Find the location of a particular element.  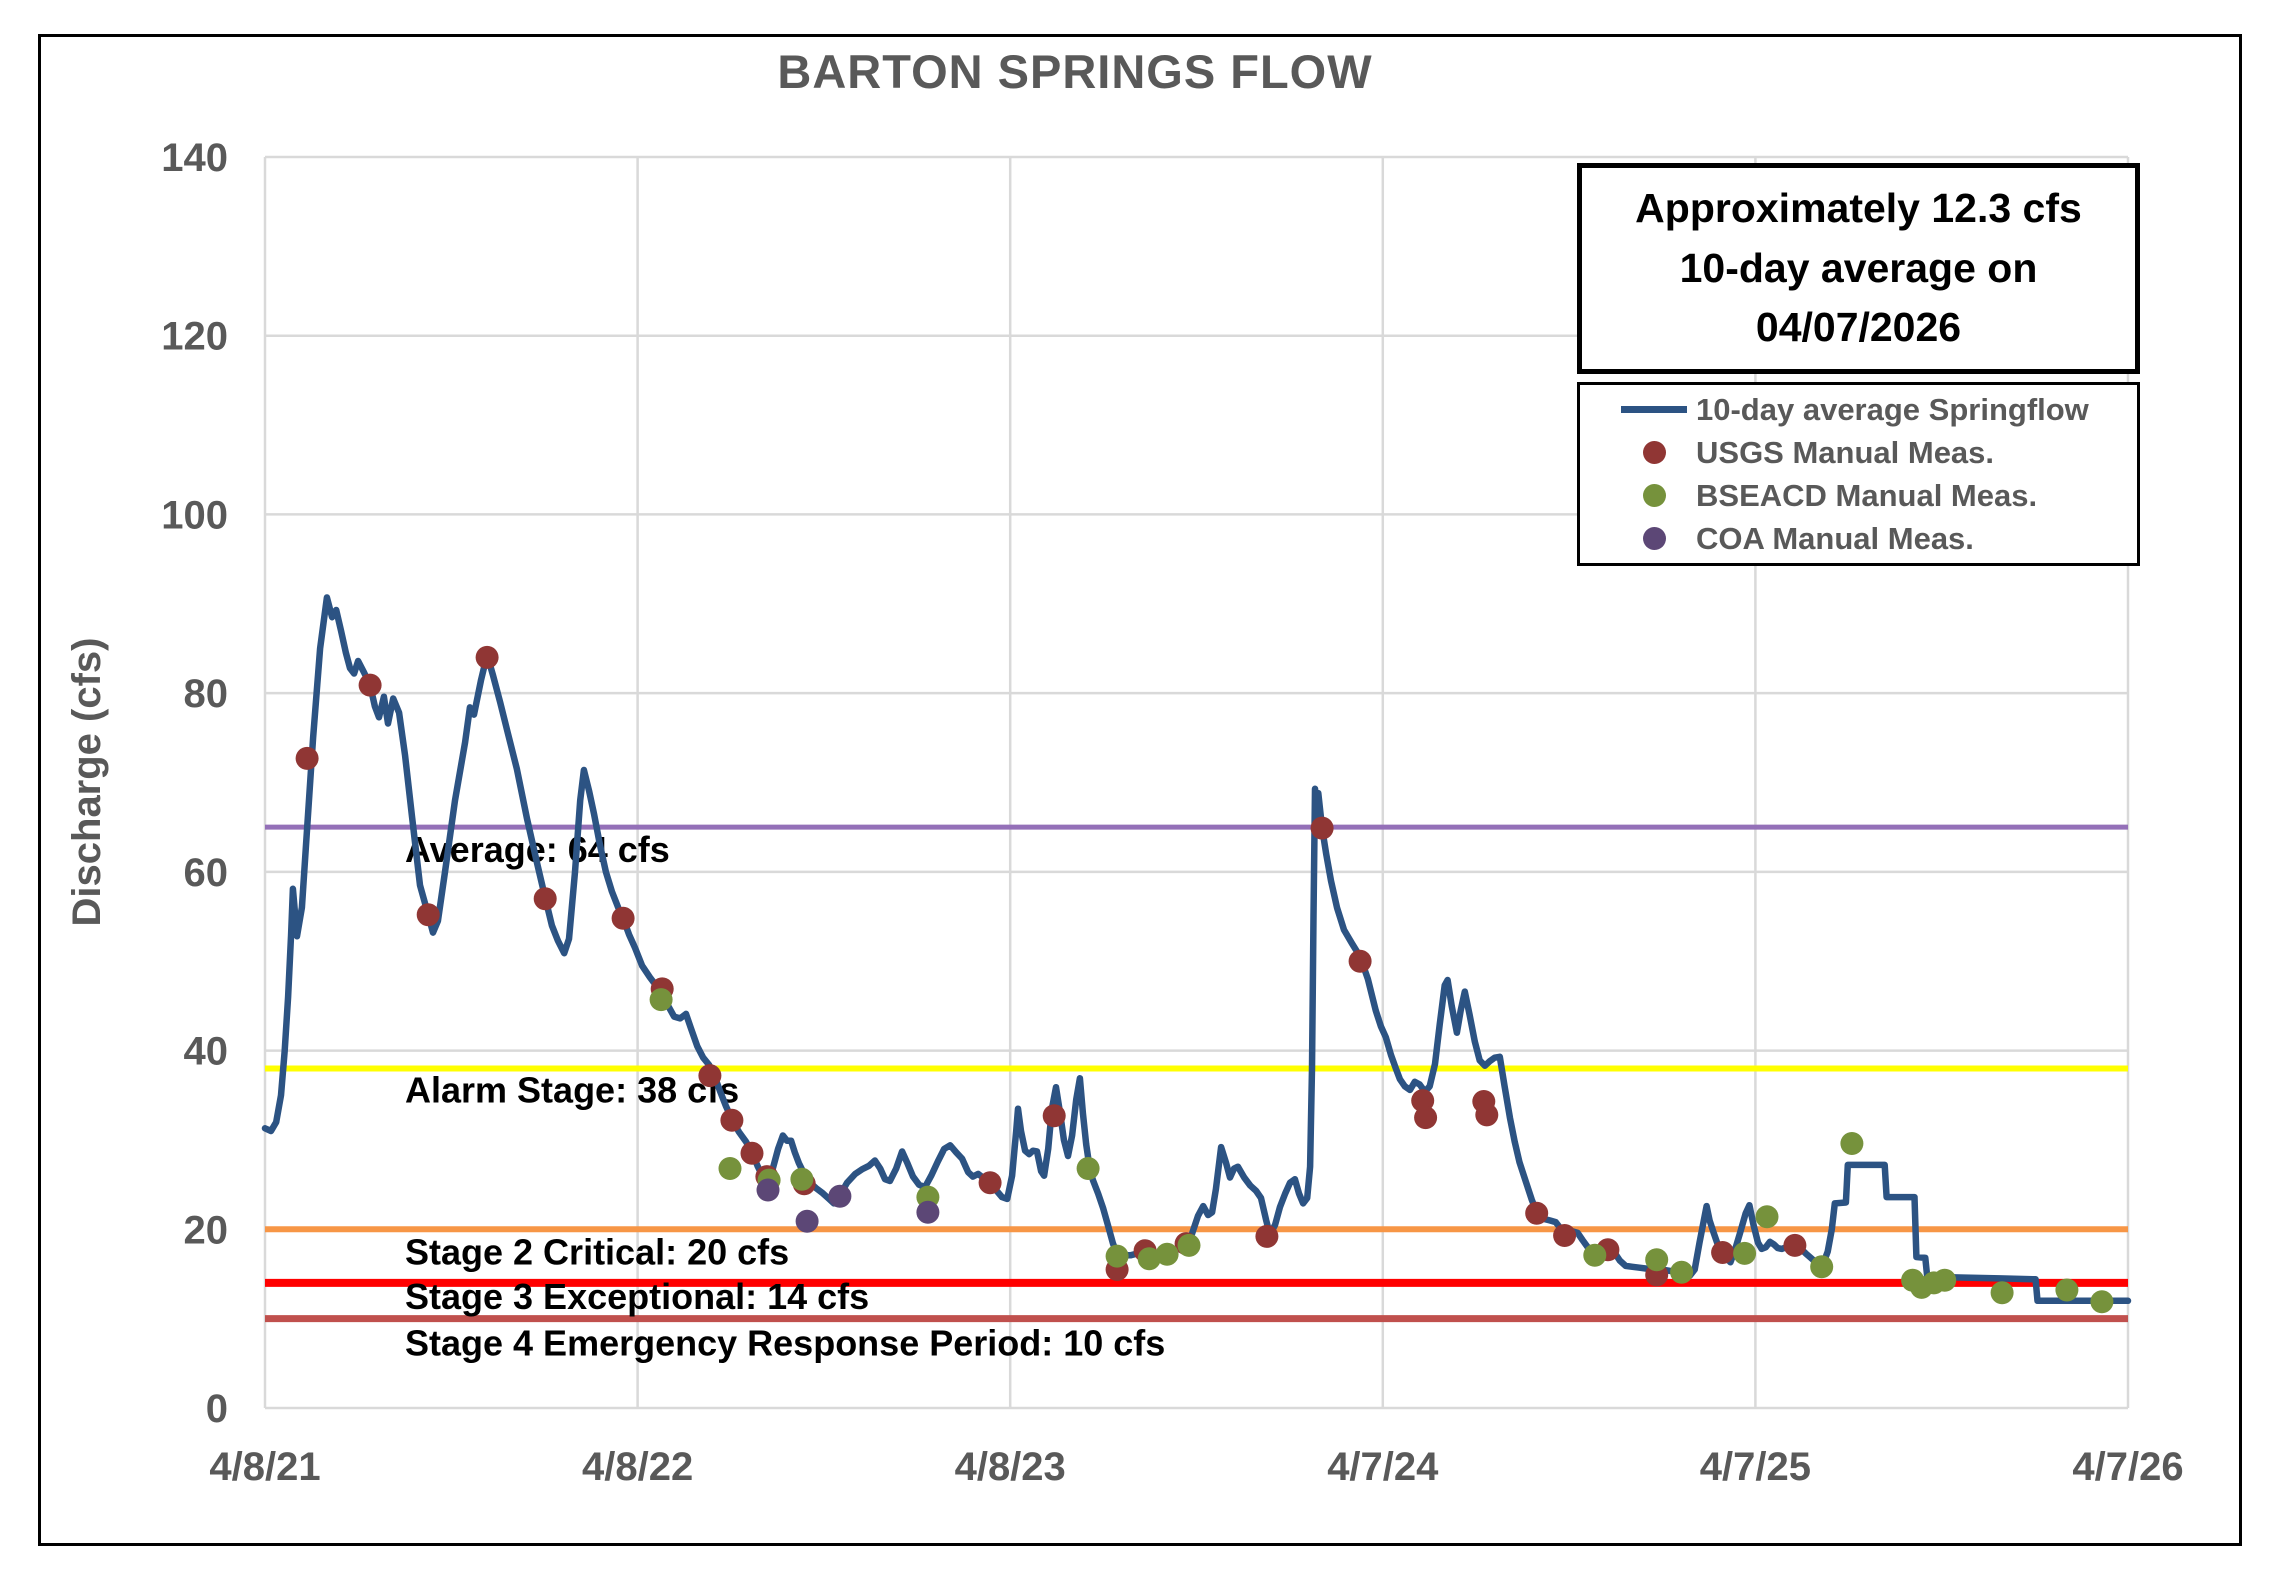

x-tick-label: 4/8/23 is located at coordinates (1010, 1467).